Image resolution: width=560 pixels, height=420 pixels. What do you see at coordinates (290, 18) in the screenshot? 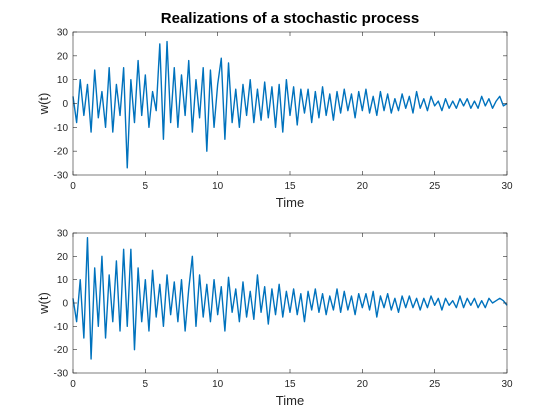
I see `chart-title: Realizations of a stochastic process` at bounding box center [290, 18].